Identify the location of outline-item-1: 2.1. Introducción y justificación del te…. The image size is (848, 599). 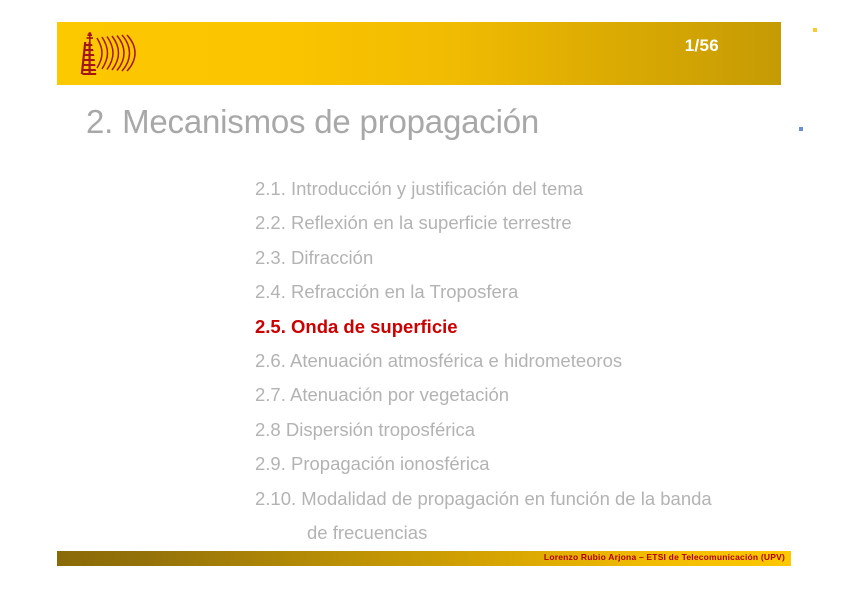
(419, 188).